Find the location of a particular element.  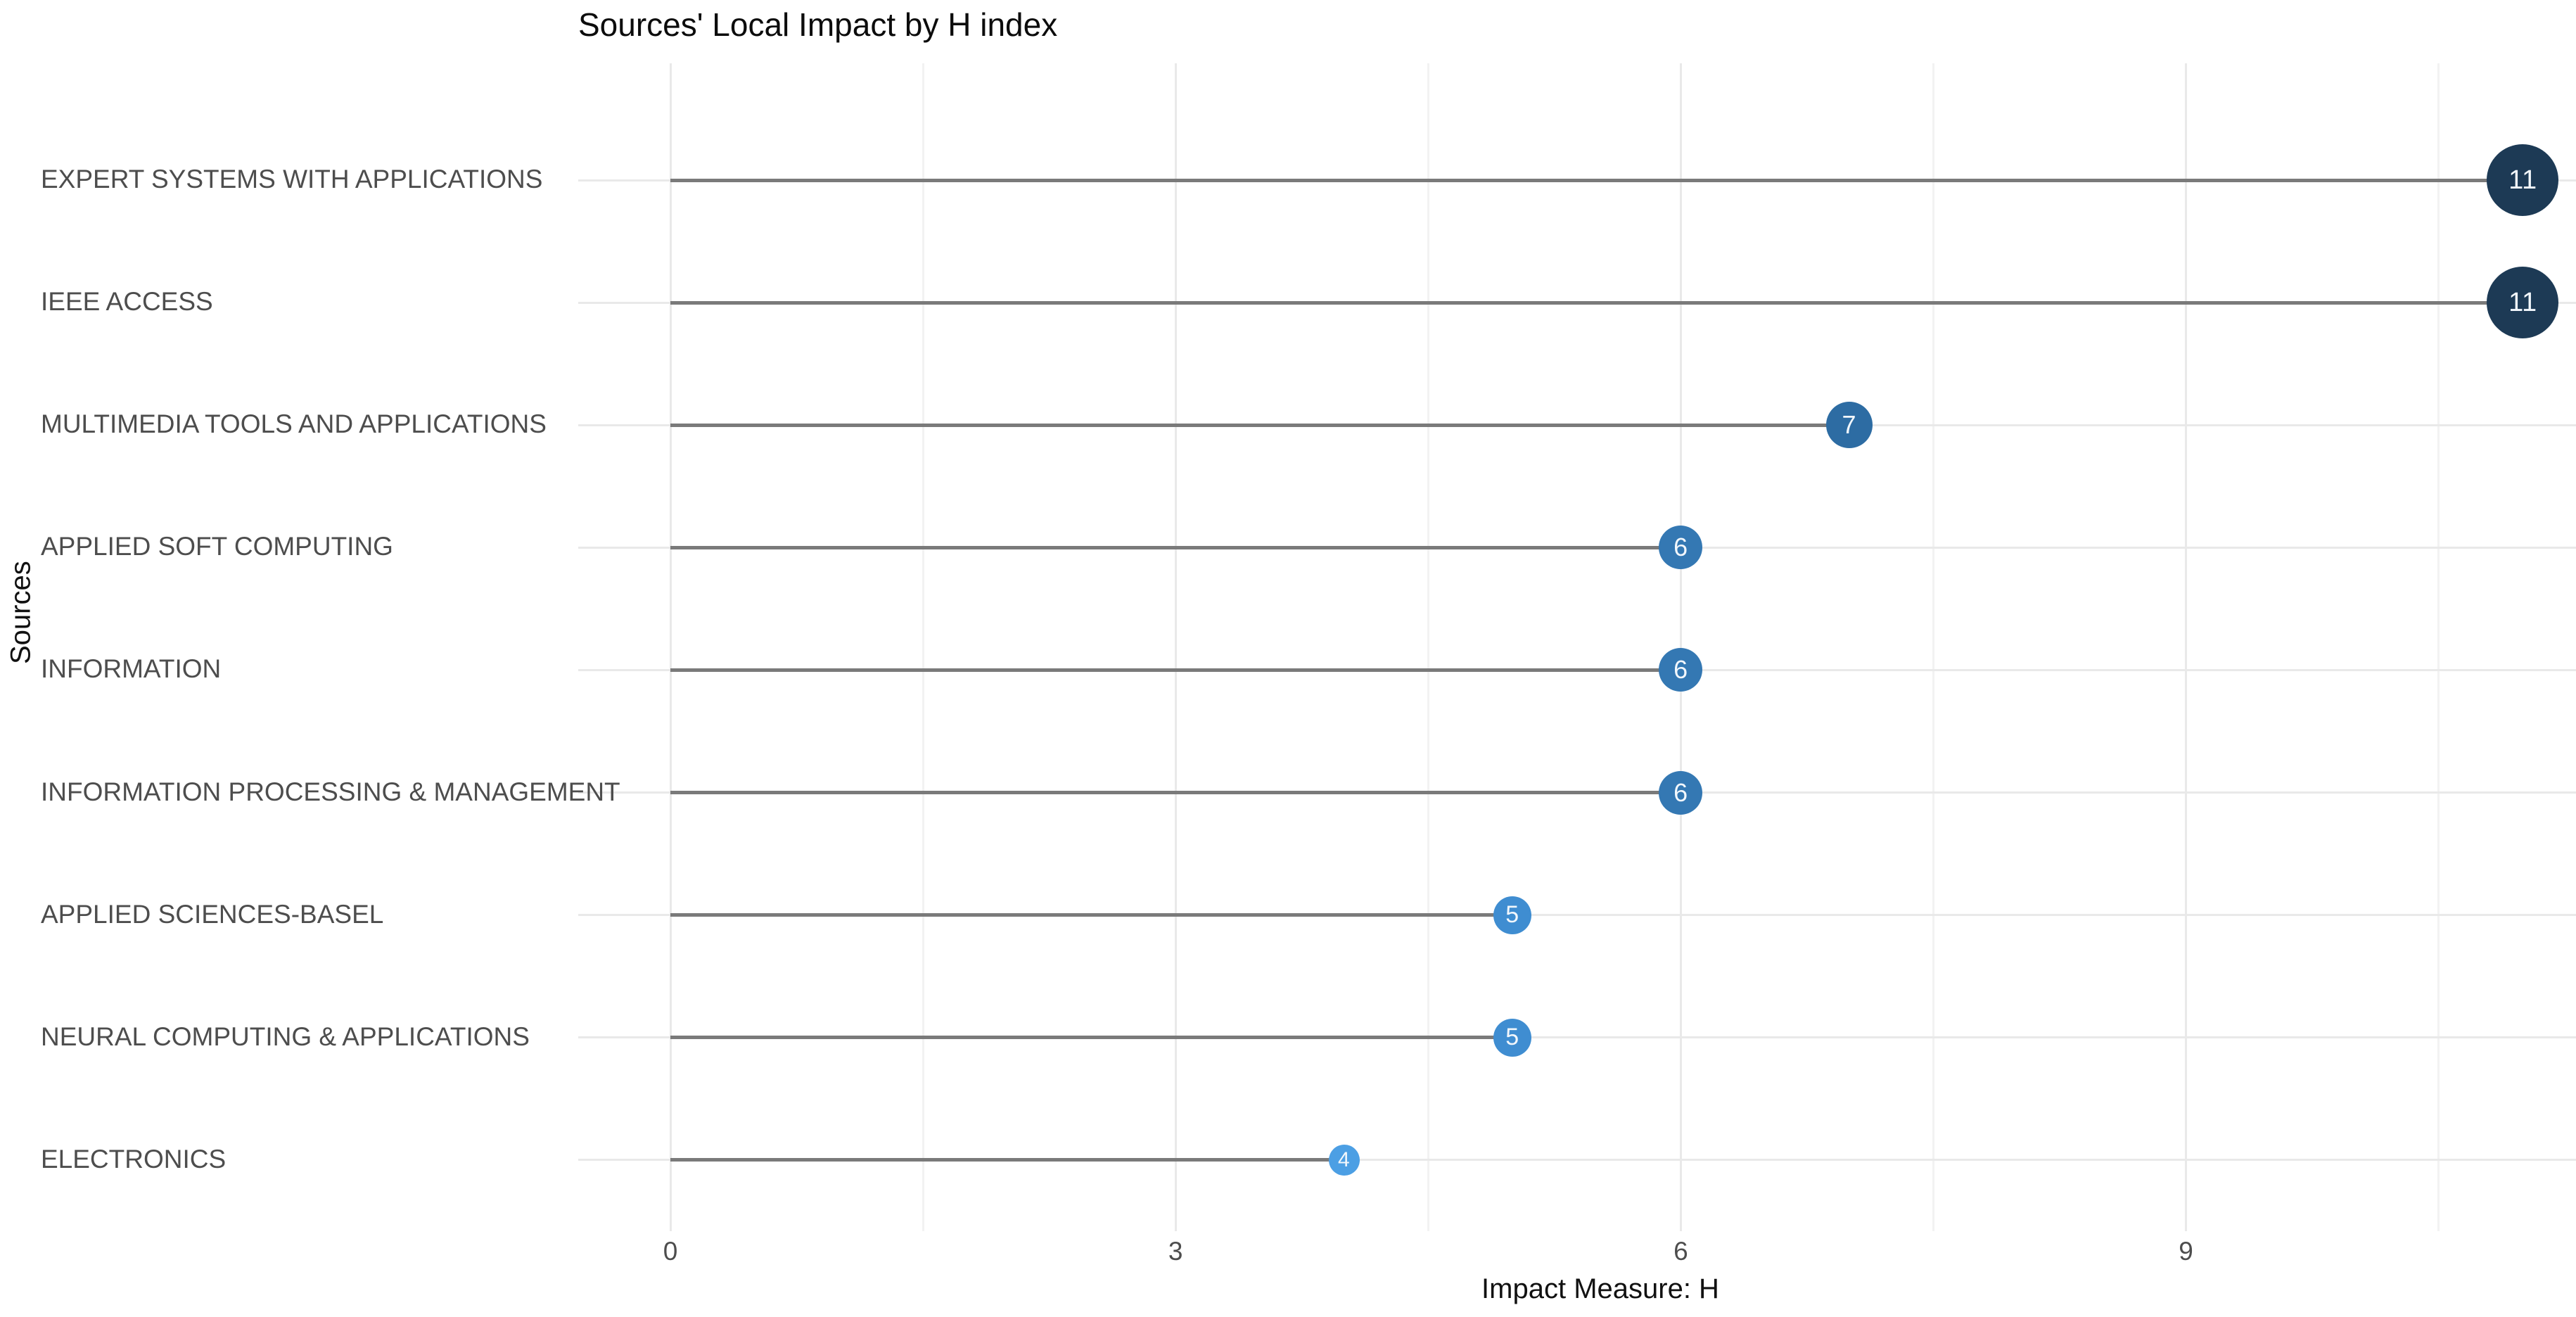

data-point-value-label: 4 is located at coordinates (1344, 1159).